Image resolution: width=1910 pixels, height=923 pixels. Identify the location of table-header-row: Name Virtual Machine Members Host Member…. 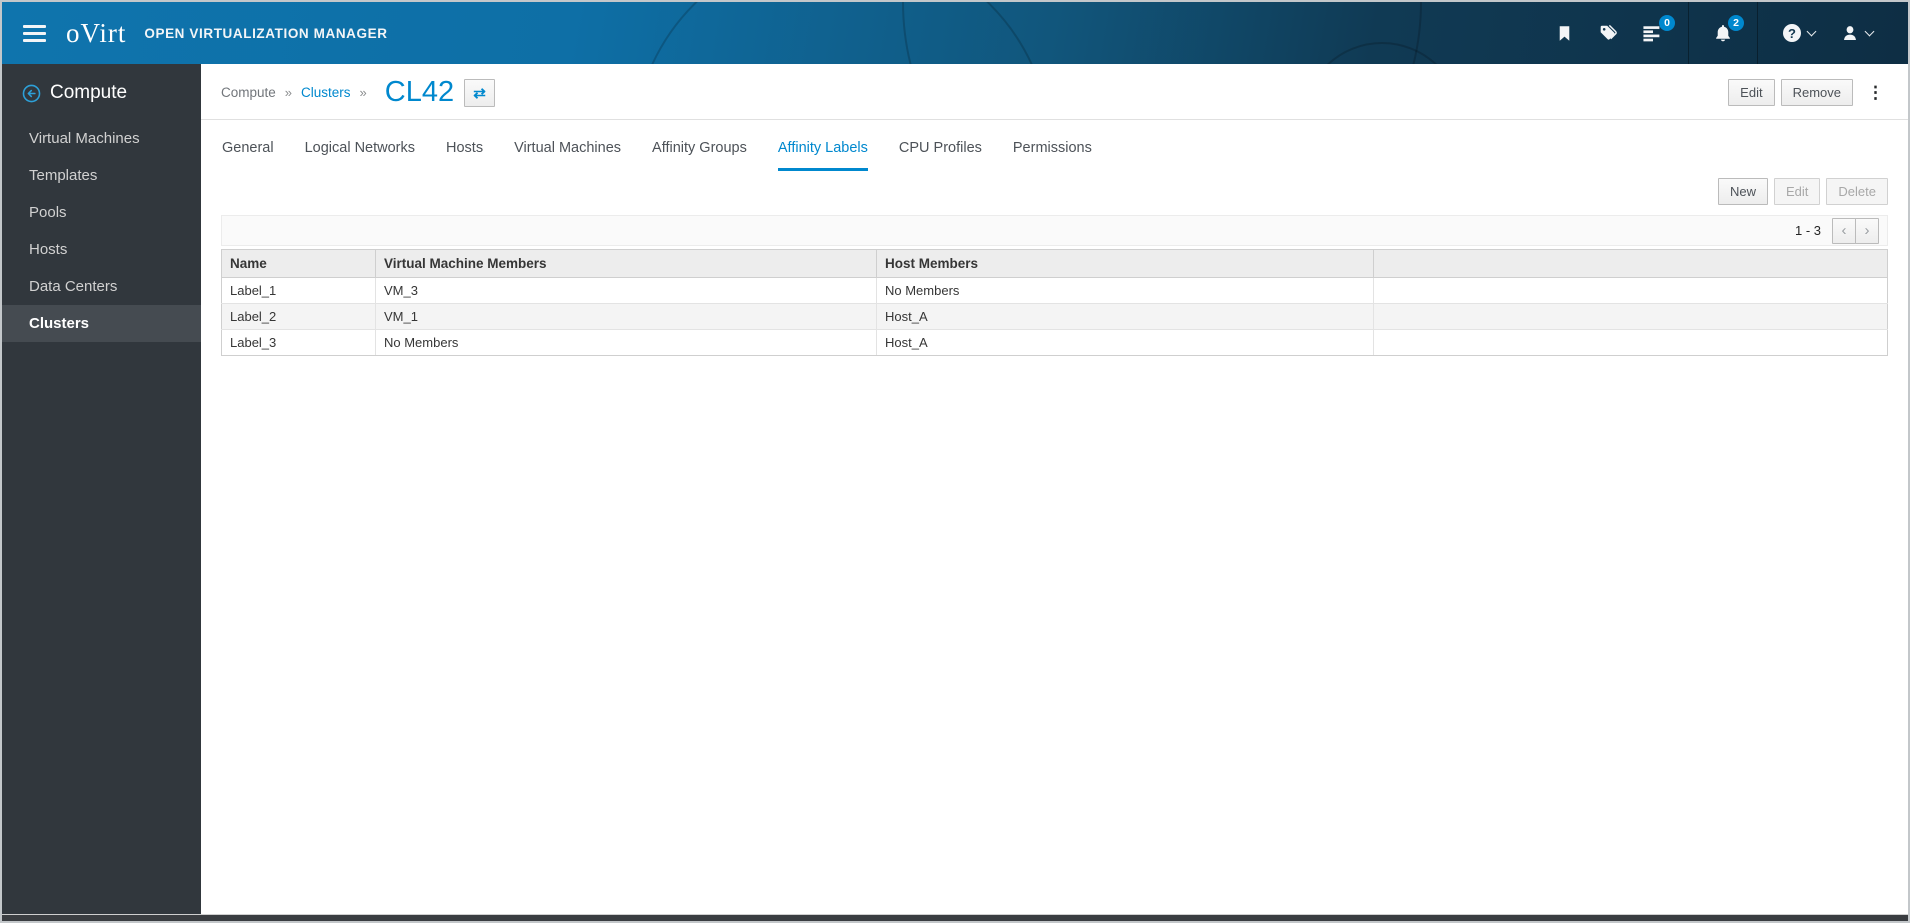
(1054, 263).